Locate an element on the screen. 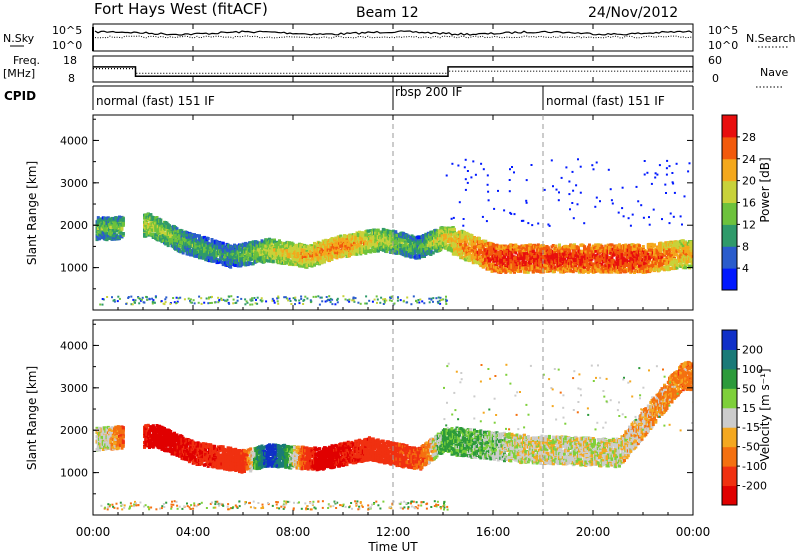 This screenshot has width=800, height=558. freq-line is located at coordinates (393, 72).